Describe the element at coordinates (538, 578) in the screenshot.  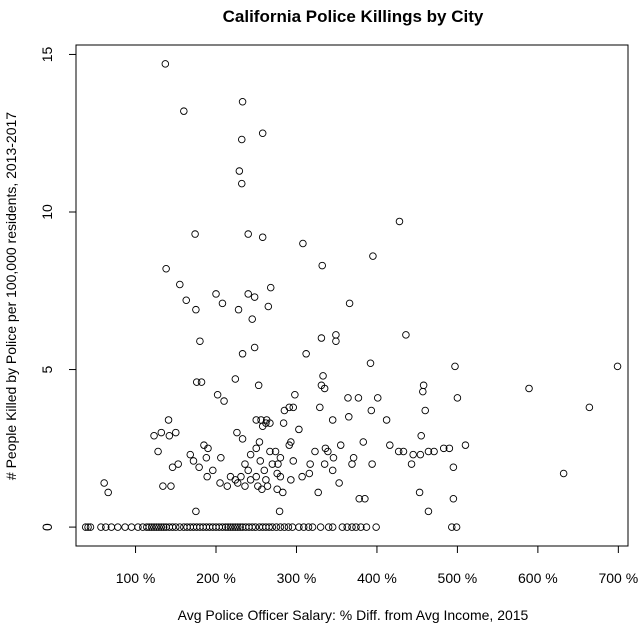
I see `x-tick-label: 600 %` at that location.